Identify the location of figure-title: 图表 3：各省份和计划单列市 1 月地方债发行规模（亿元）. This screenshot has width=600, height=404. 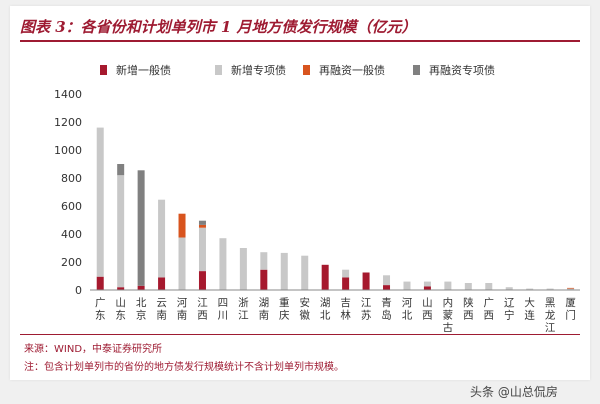
(218, 27).